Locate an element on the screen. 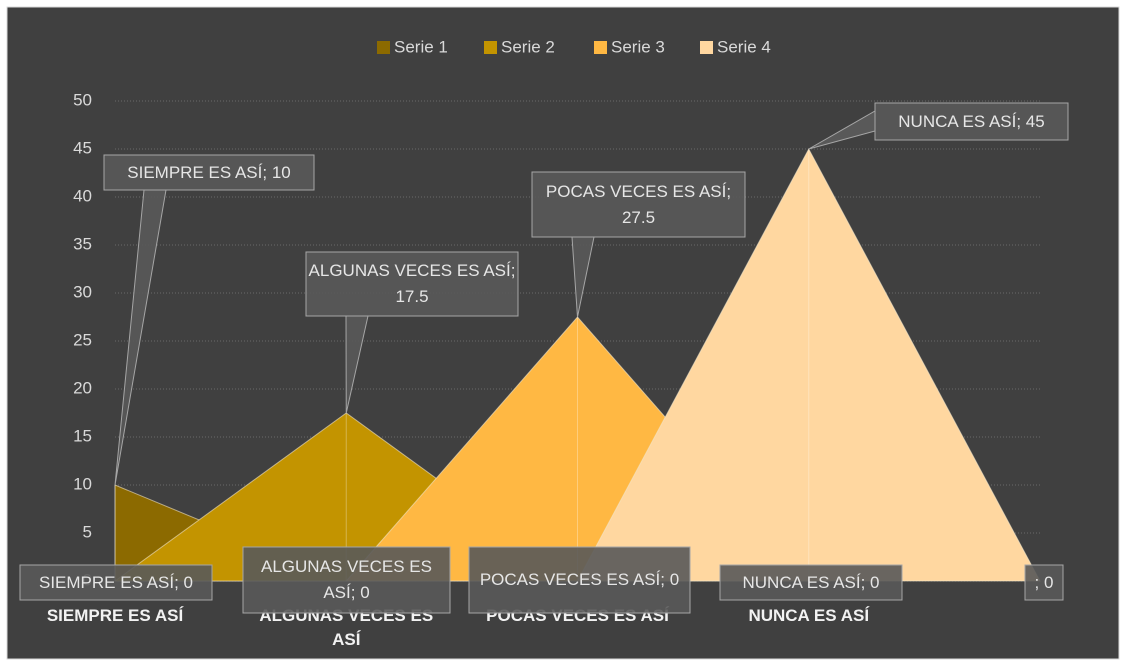 This screenshot has width=1127, height=666. data-label: ; 0 is located at coordinates (1044, 582).